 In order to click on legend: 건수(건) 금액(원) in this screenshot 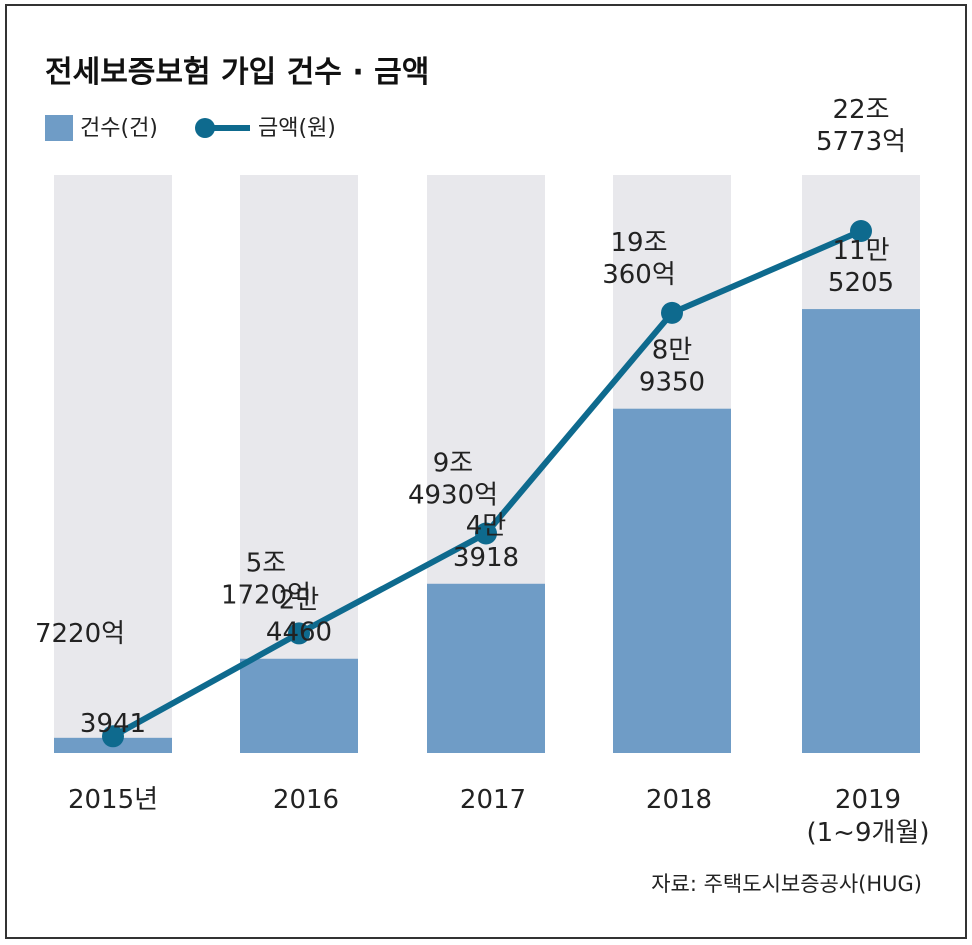, I will do `click(190, 128)`.